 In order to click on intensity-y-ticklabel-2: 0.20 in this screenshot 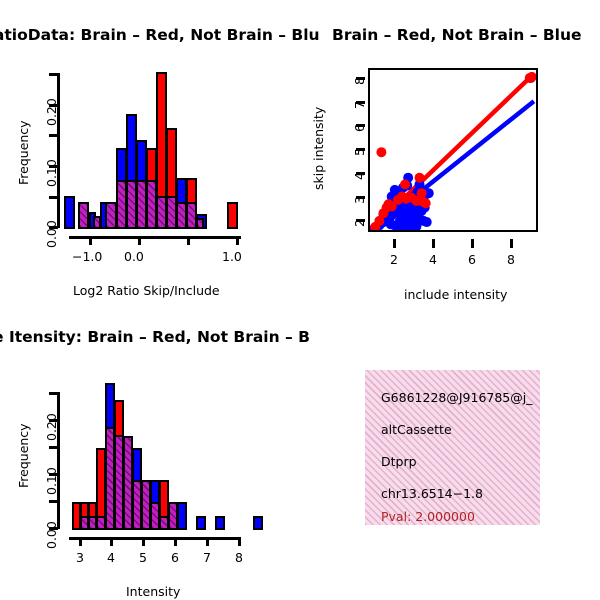, I will do `click(51, 427)`.